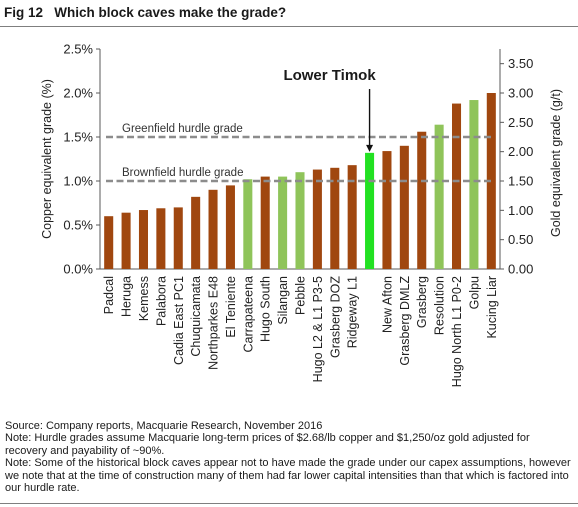 Image resolution: width=578 pixels, height=507 pixels. Describe the element at coordinates (78, 49) in the screenshot. I see `y-tick-label: 2.5%` at that location.